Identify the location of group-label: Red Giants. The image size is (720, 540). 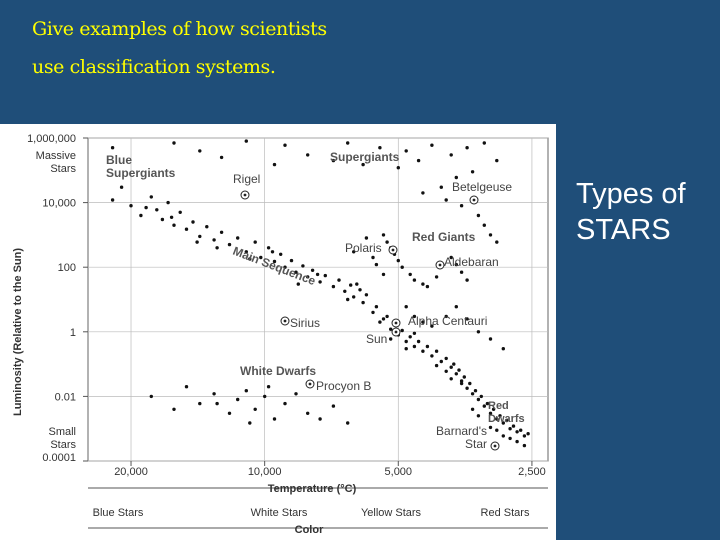
(444, 237).